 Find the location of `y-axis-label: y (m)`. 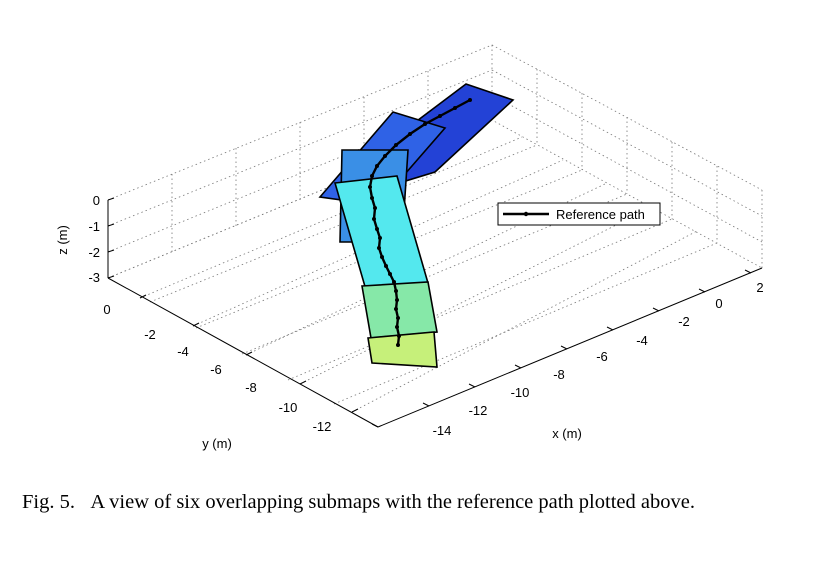

y-axis-label: y (m) is located at coordinates (217, 443).